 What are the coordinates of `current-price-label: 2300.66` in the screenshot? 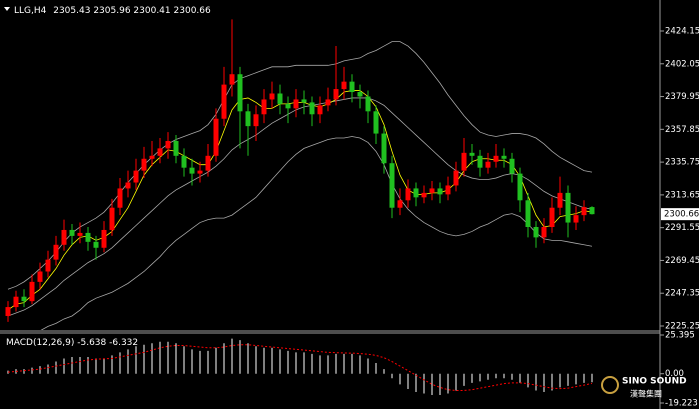 It's located at (681, 215).